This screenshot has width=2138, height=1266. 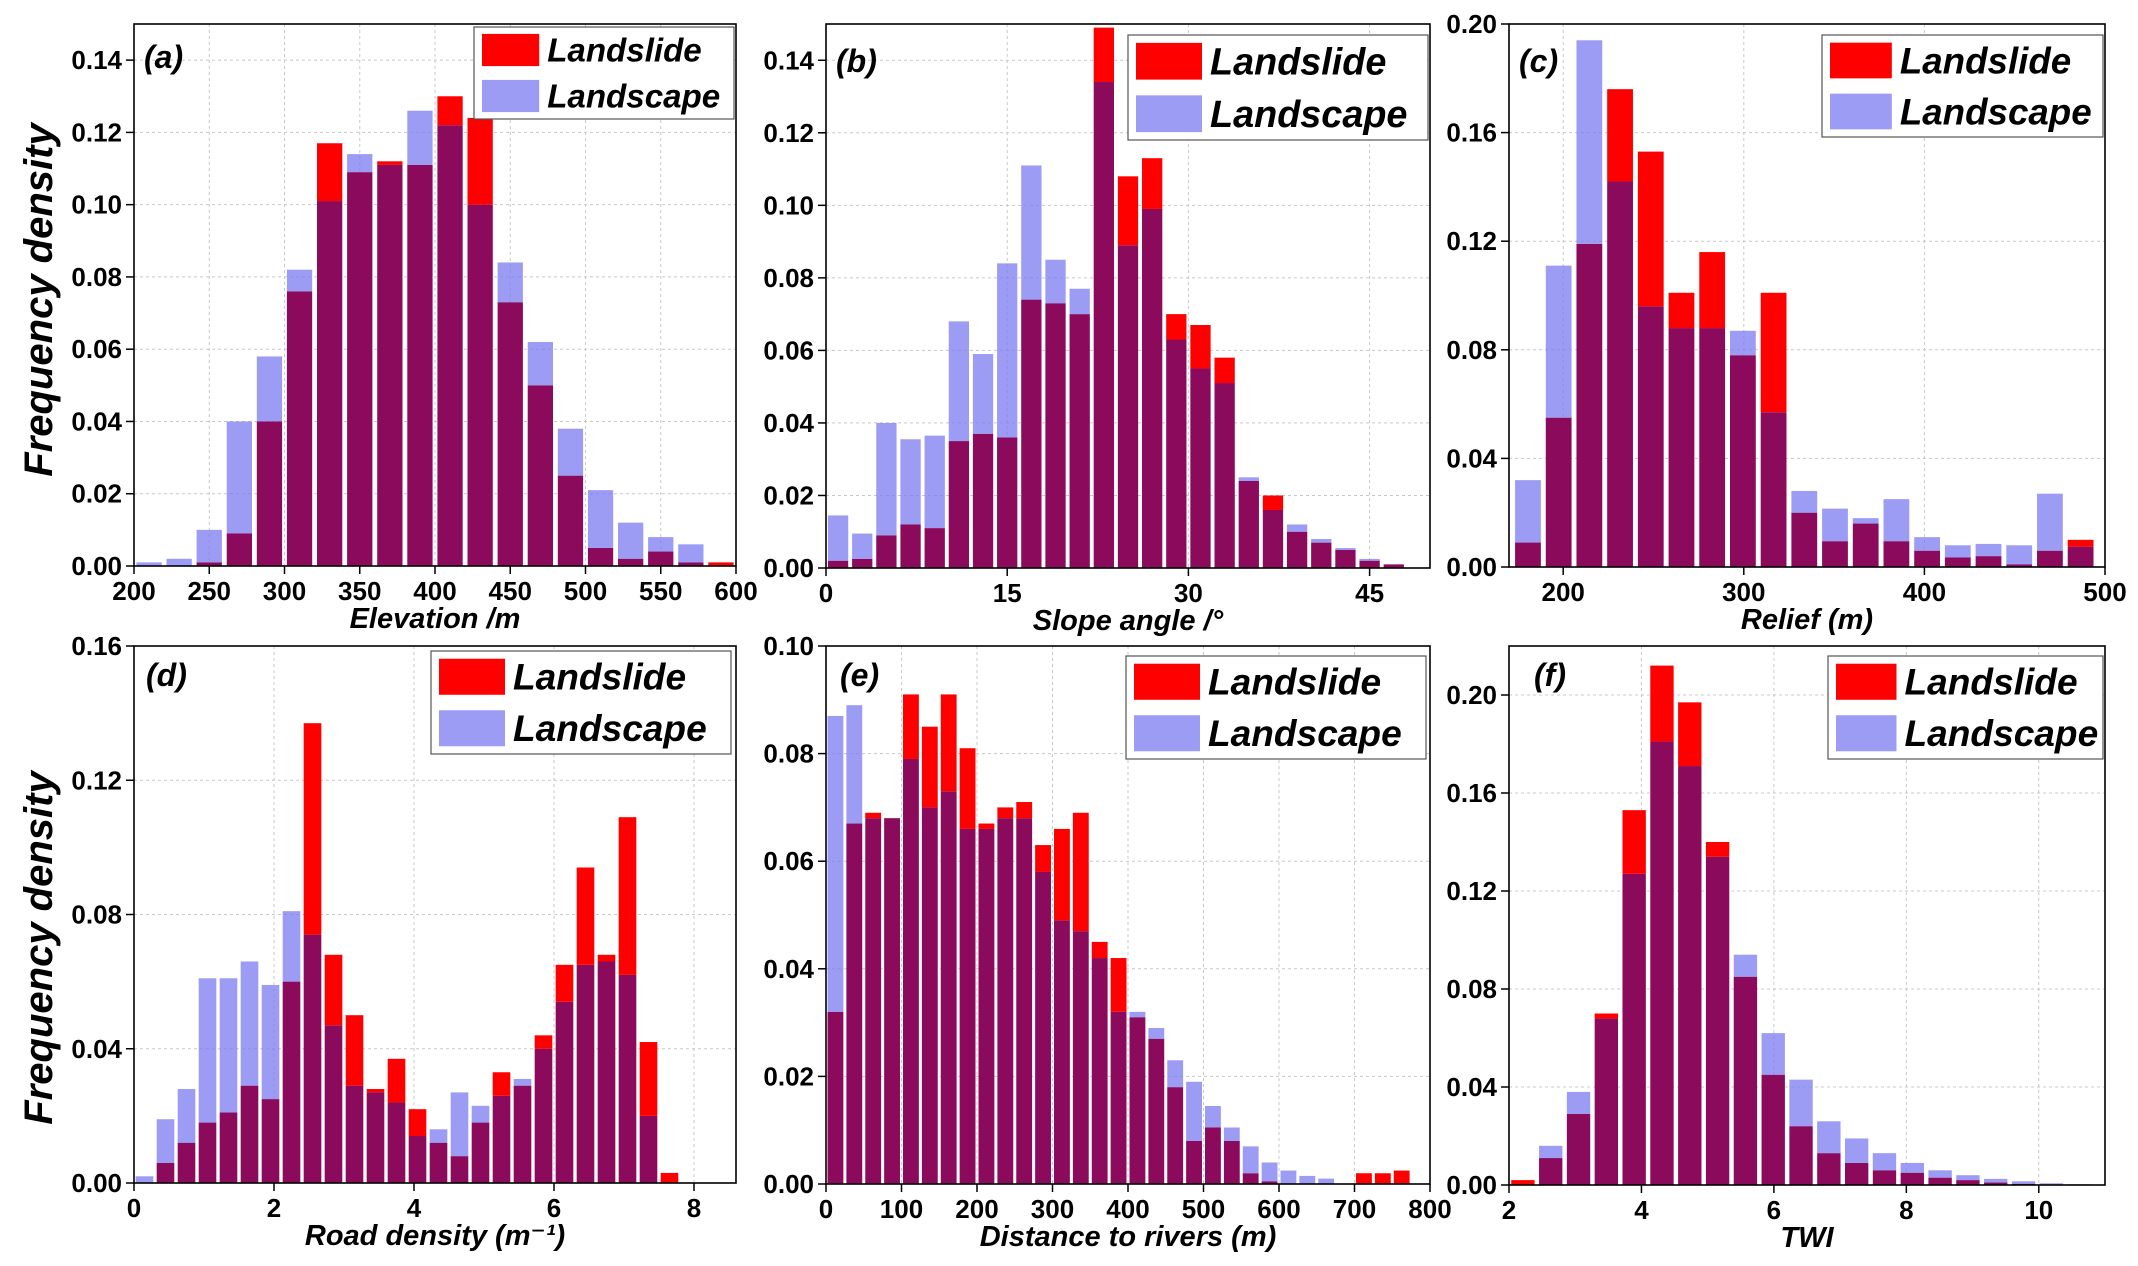 I want to click on y-tick-label: 0.06, so click(x=96, y=349).